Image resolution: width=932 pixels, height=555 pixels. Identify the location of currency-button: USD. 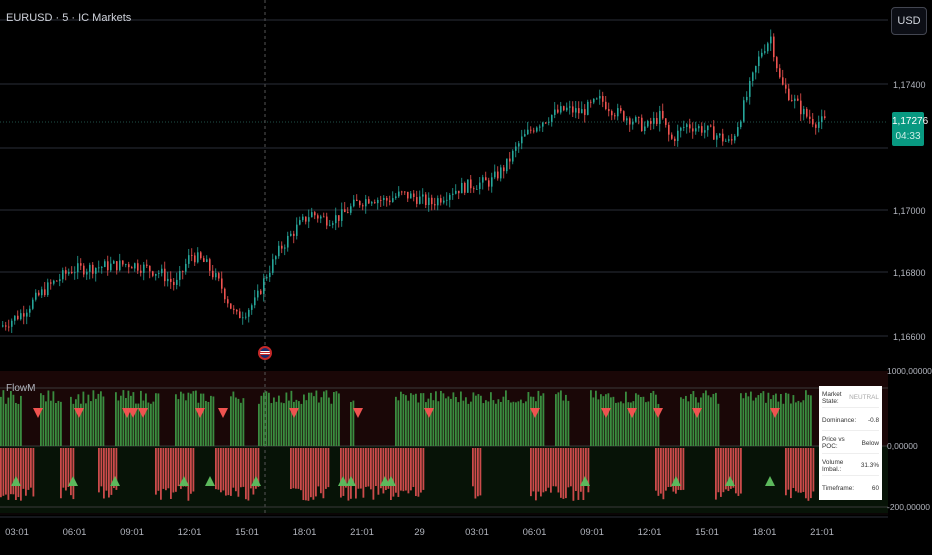
(909, 21).